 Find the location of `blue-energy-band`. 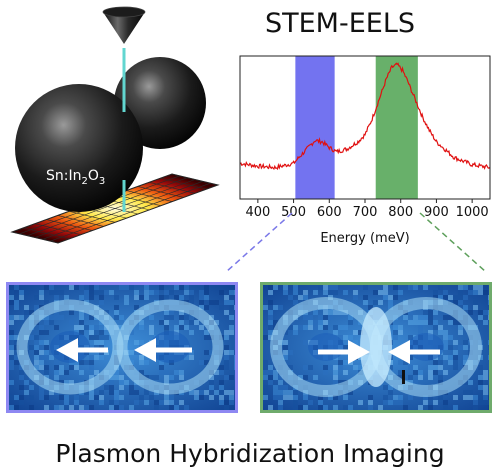

blue-energy-band is located at coordinates (315, 127).